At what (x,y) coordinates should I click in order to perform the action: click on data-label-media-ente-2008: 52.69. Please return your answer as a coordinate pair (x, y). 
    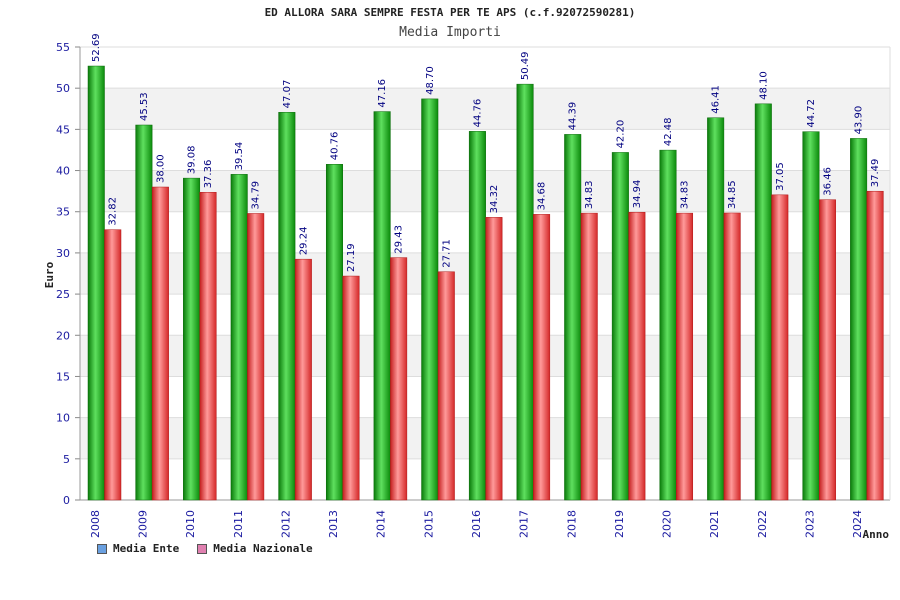
    Looking at the image, I should click on (96, 47).